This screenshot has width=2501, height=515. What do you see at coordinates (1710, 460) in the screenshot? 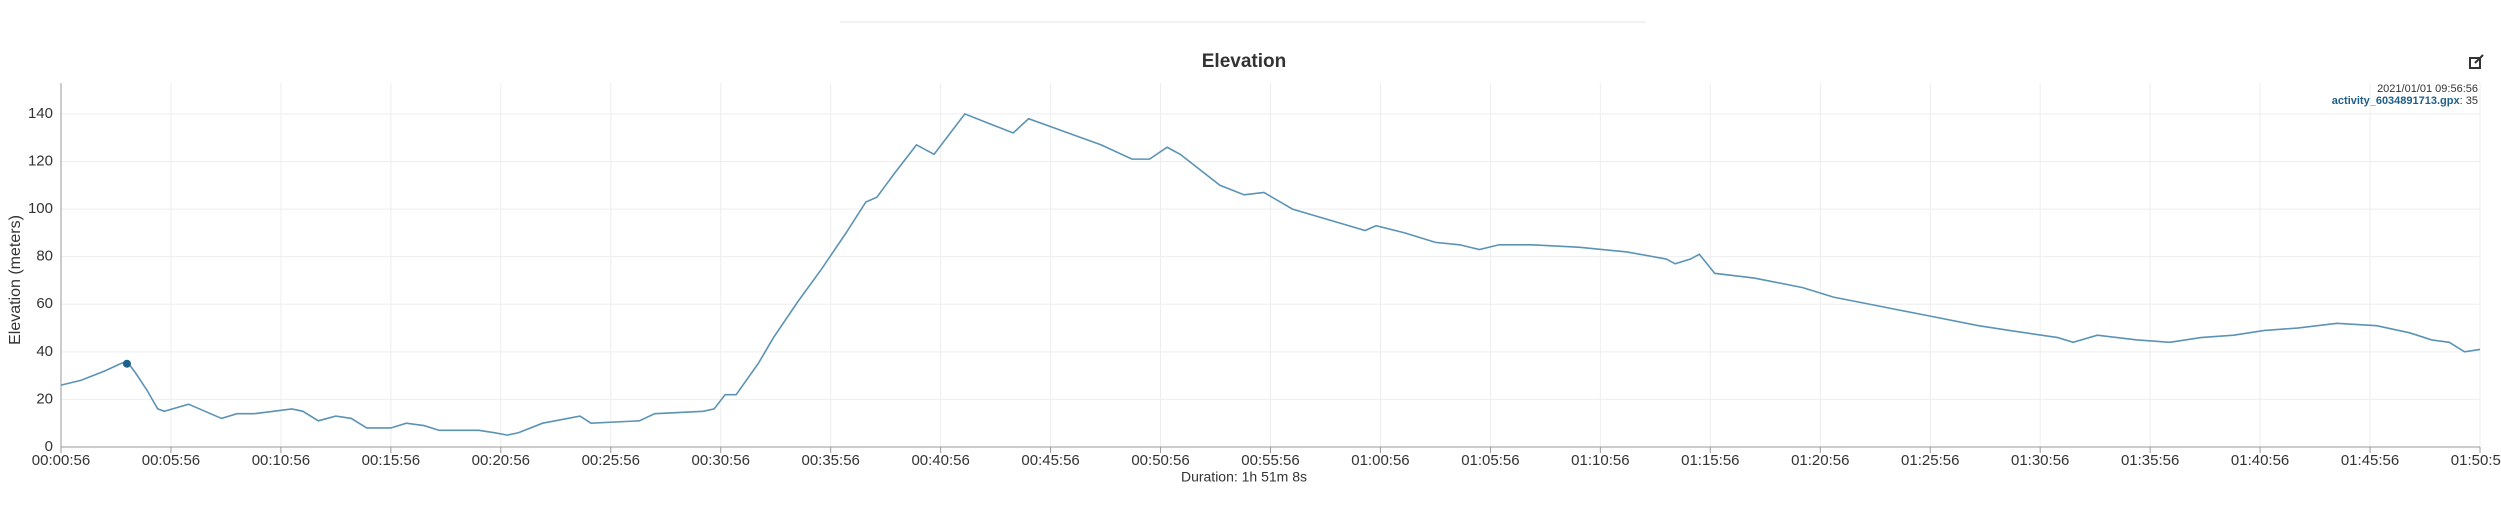
I see `x-tick-label: 01:15:56` at bounding box center [1710, 460].